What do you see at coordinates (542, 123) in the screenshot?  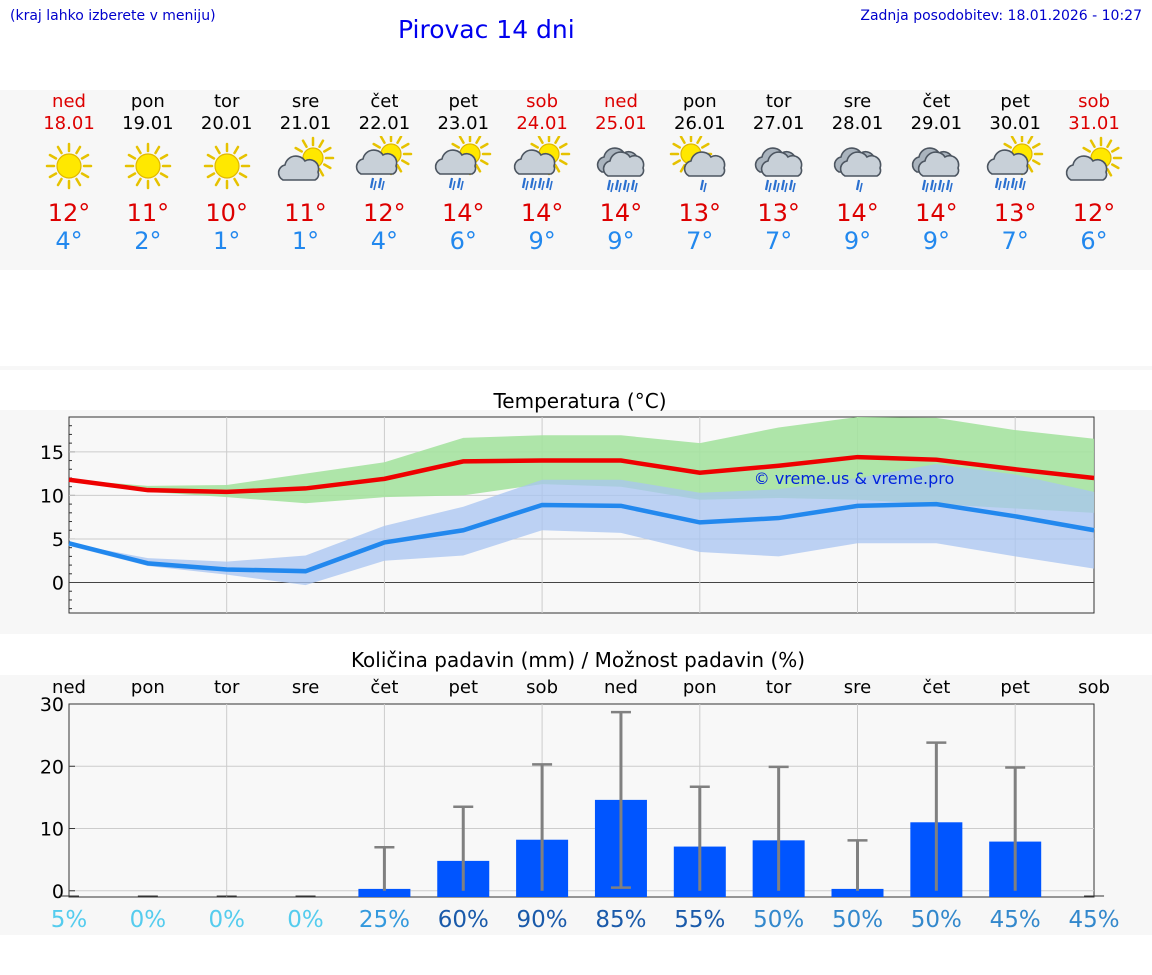 I see `day-date: 24.01` at bounding box center [542, 123].